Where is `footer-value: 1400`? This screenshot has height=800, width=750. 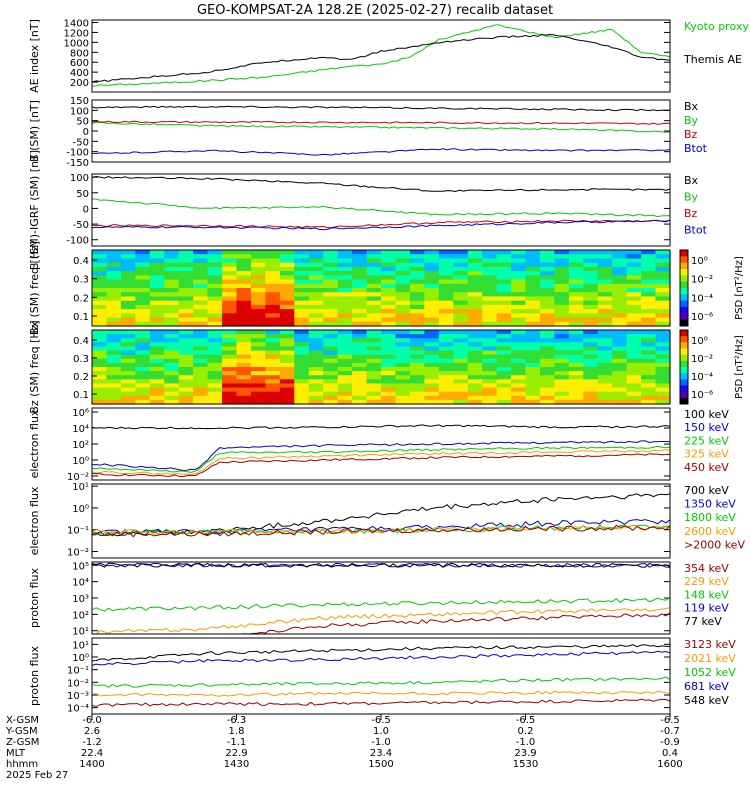 footer-value: 1400 is located at coordinates (91, 764).